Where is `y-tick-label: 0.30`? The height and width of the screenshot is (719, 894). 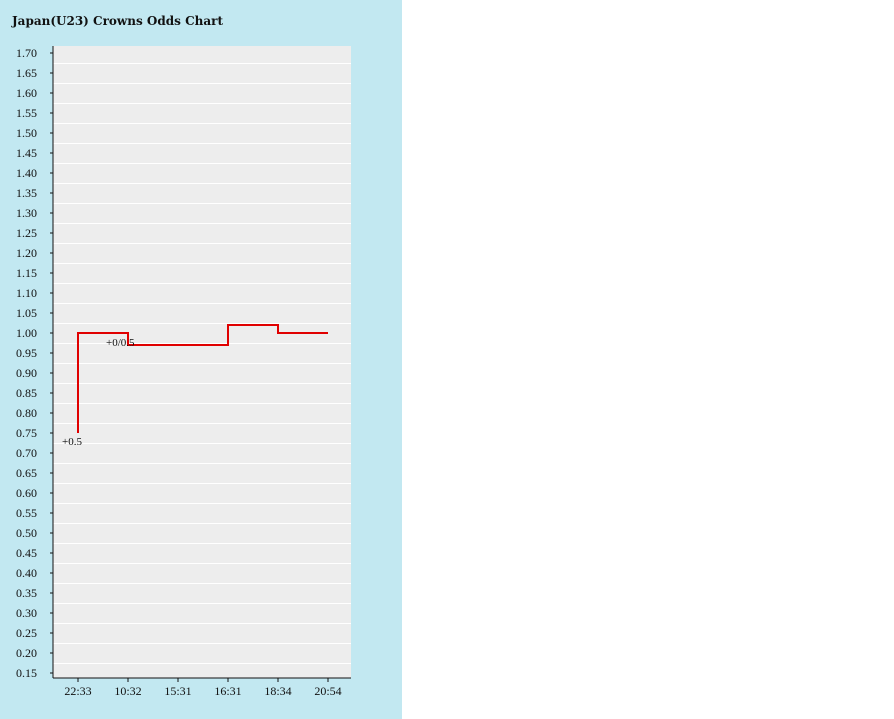
y-tick-label: 0.30 is located at coordinates (26, 613).